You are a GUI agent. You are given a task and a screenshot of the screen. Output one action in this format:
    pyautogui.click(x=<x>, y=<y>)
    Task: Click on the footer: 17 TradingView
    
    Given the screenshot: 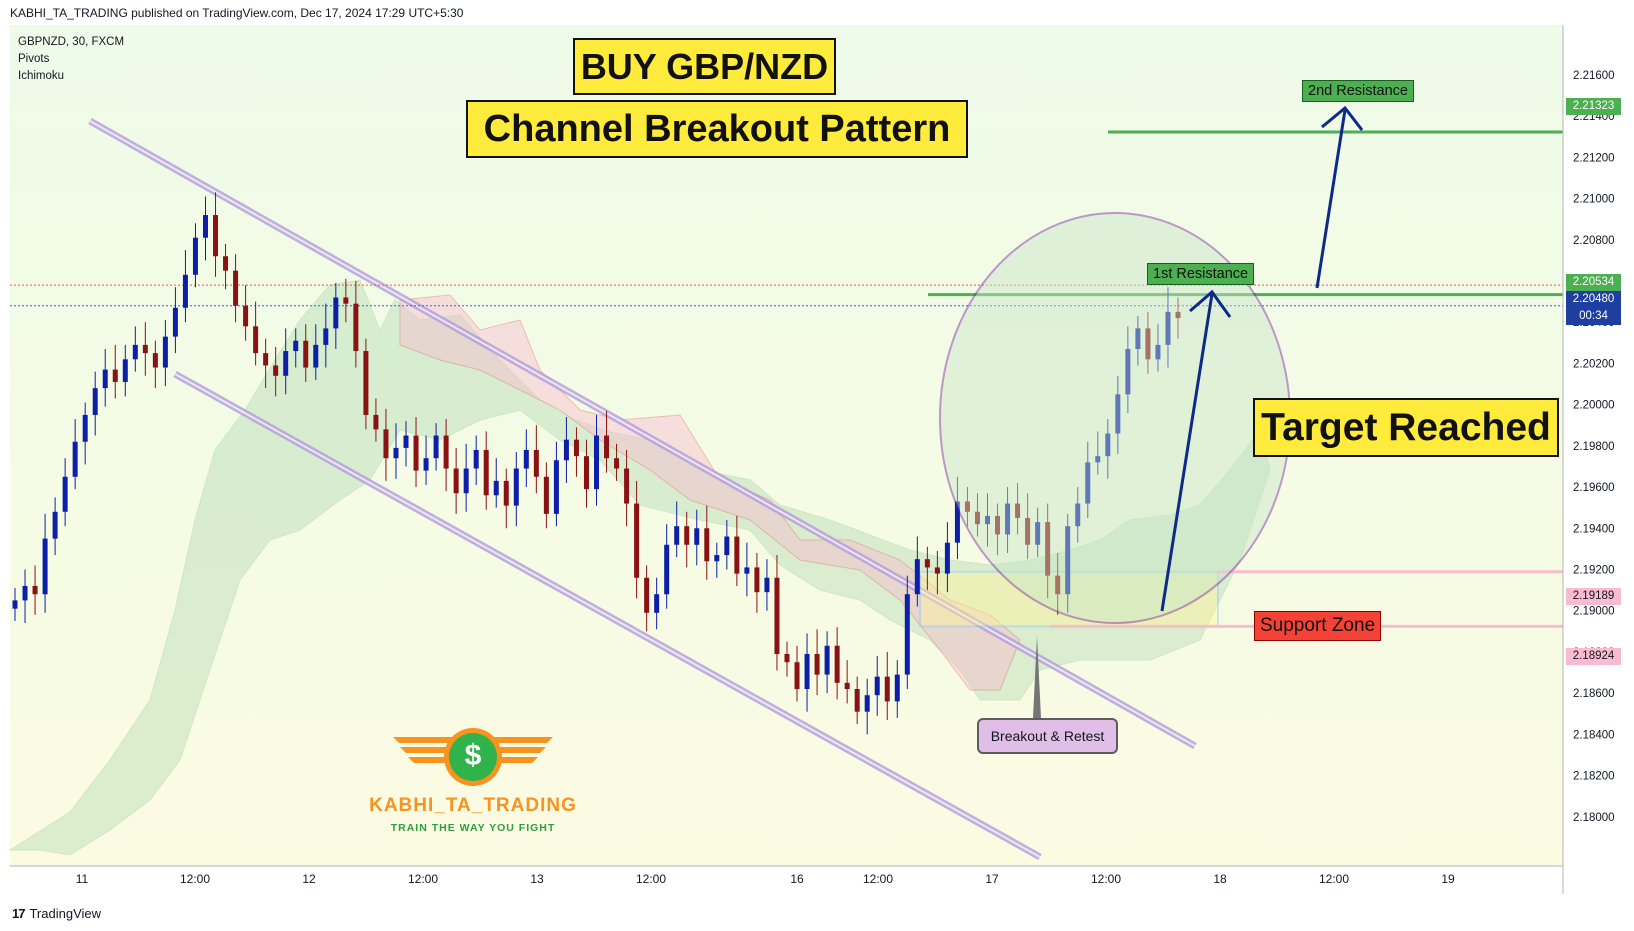 What is the action you would take?
    pyautogui.click(x=56, y=913)
    